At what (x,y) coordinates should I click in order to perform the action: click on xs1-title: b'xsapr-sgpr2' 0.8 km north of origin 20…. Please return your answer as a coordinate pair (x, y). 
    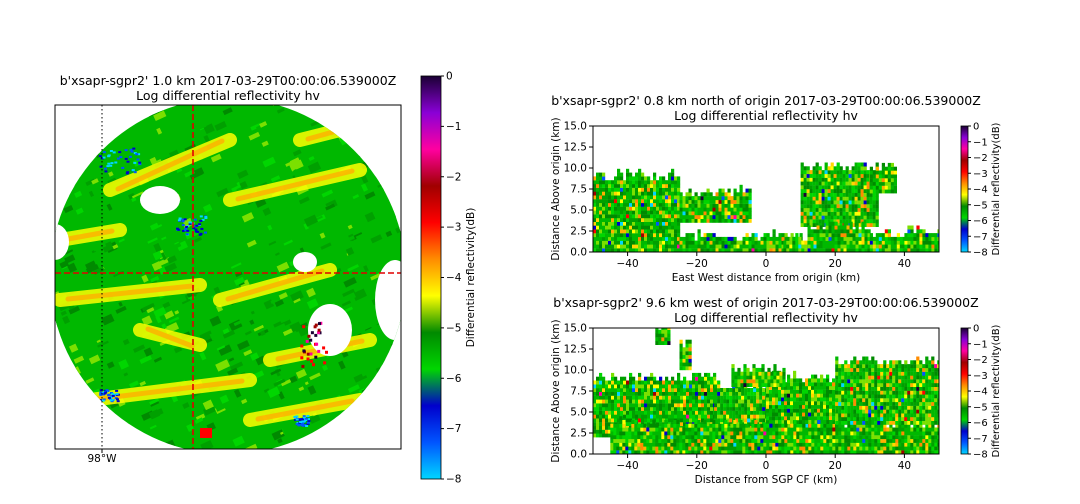
    Looking at the image, I should click on (766, 100).